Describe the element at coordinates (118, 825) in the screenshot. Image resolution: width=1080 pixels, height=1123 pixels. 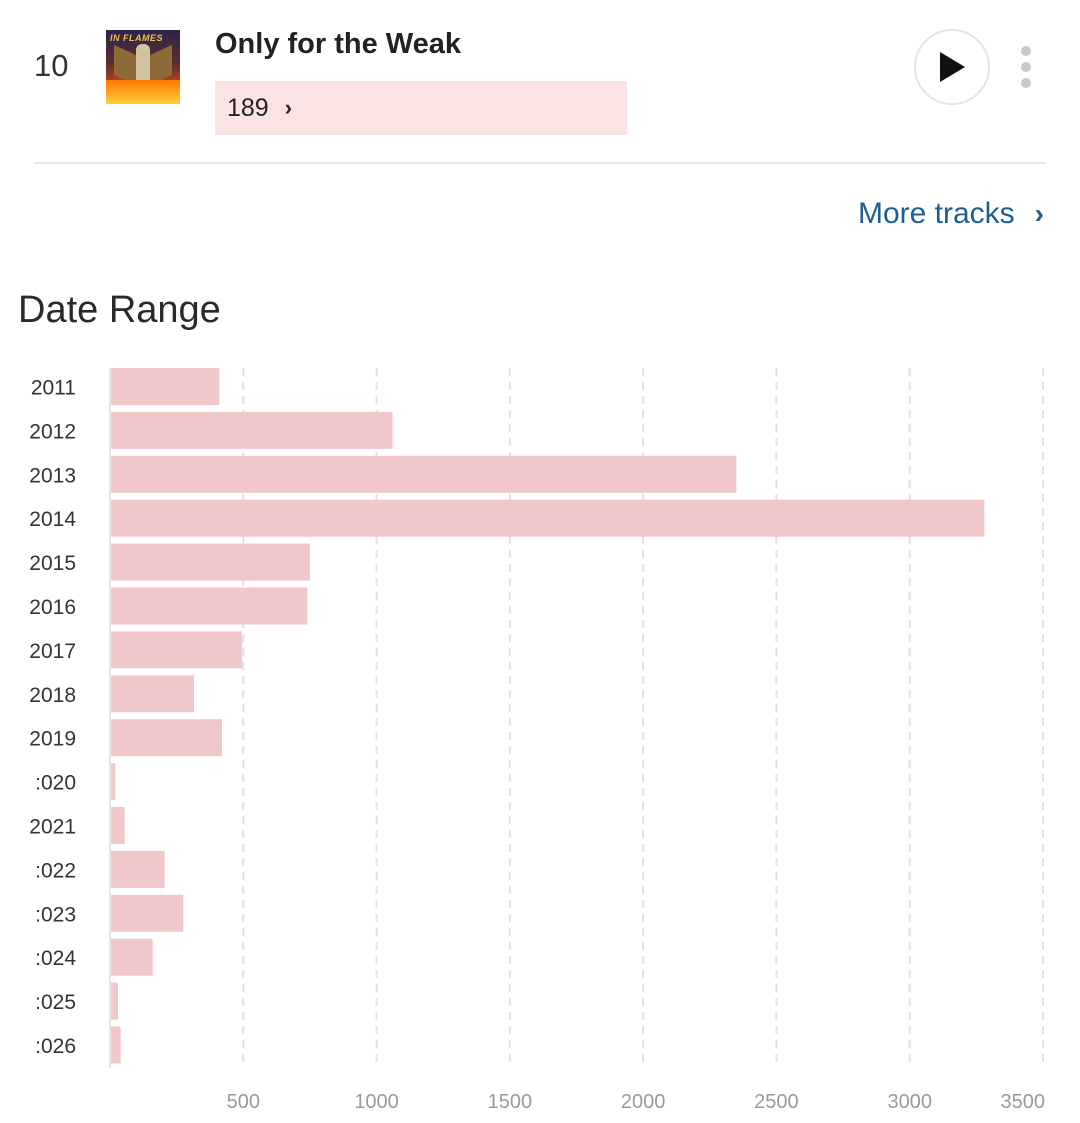
I see `bar-2021` at that location.